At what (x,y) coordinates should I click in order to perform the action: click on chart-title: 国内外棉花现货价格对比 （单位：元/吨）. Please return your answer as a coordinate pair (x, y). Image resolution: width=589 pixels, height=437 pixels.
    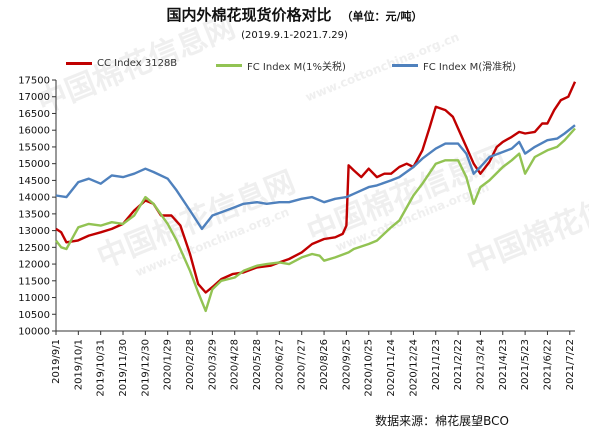
    Looking at the image, I should click on (294, 14).